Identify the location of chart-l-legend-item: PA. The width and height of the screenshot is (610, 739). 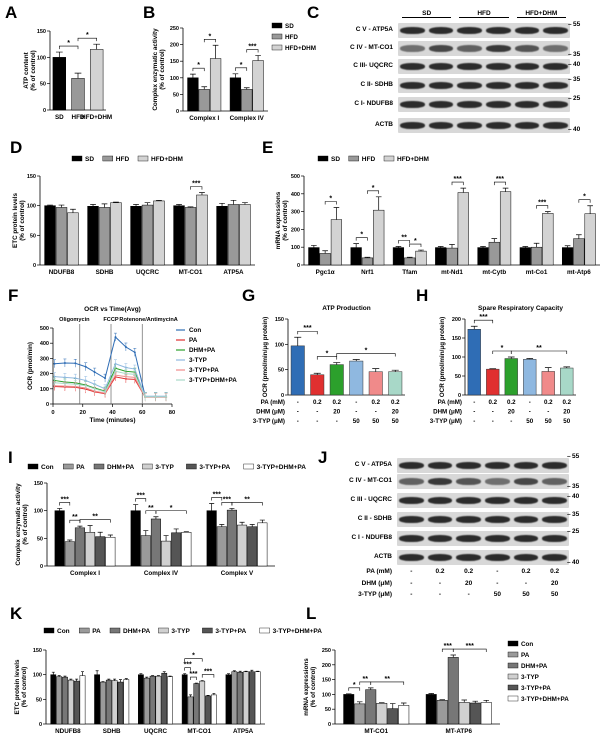
(518, 655).